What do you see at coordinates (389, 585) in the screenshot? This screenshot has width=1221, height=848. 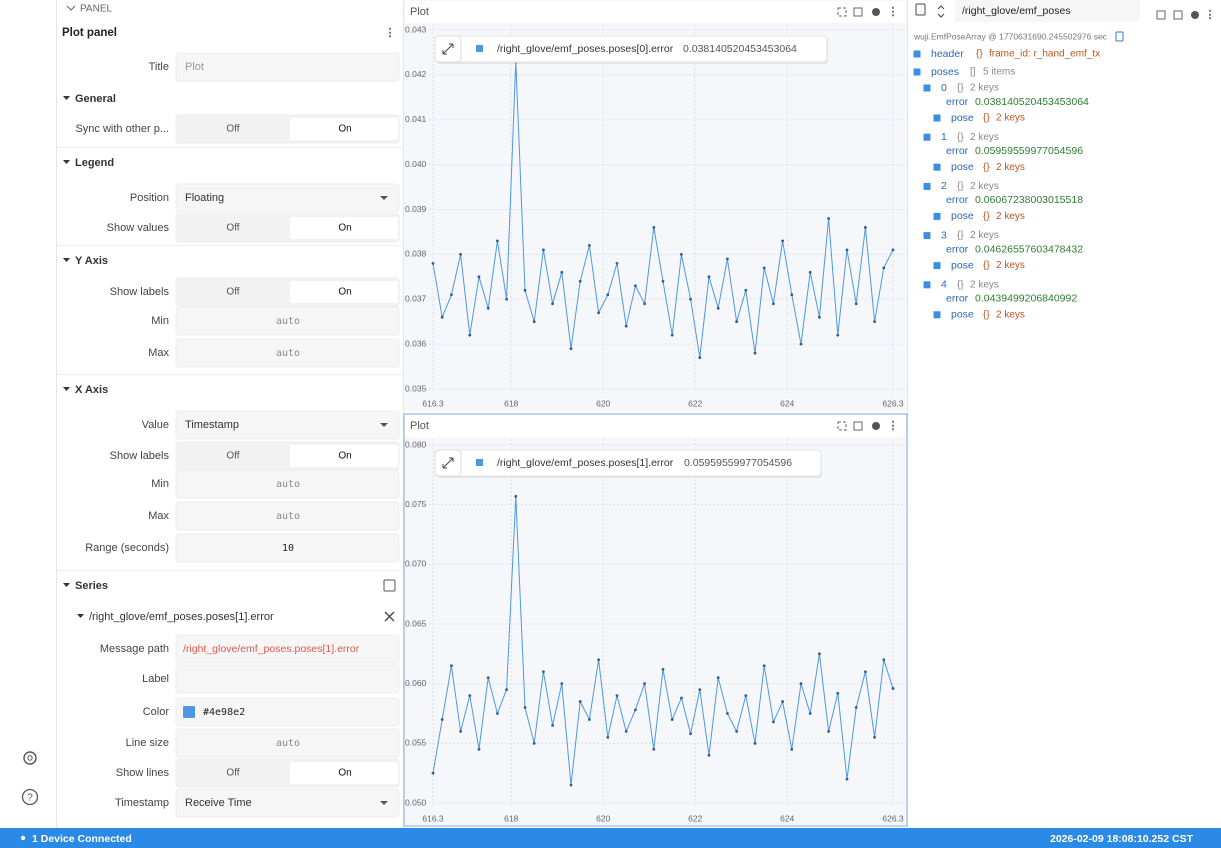 I see `add-series-icon` at bounding box center [389, 585].